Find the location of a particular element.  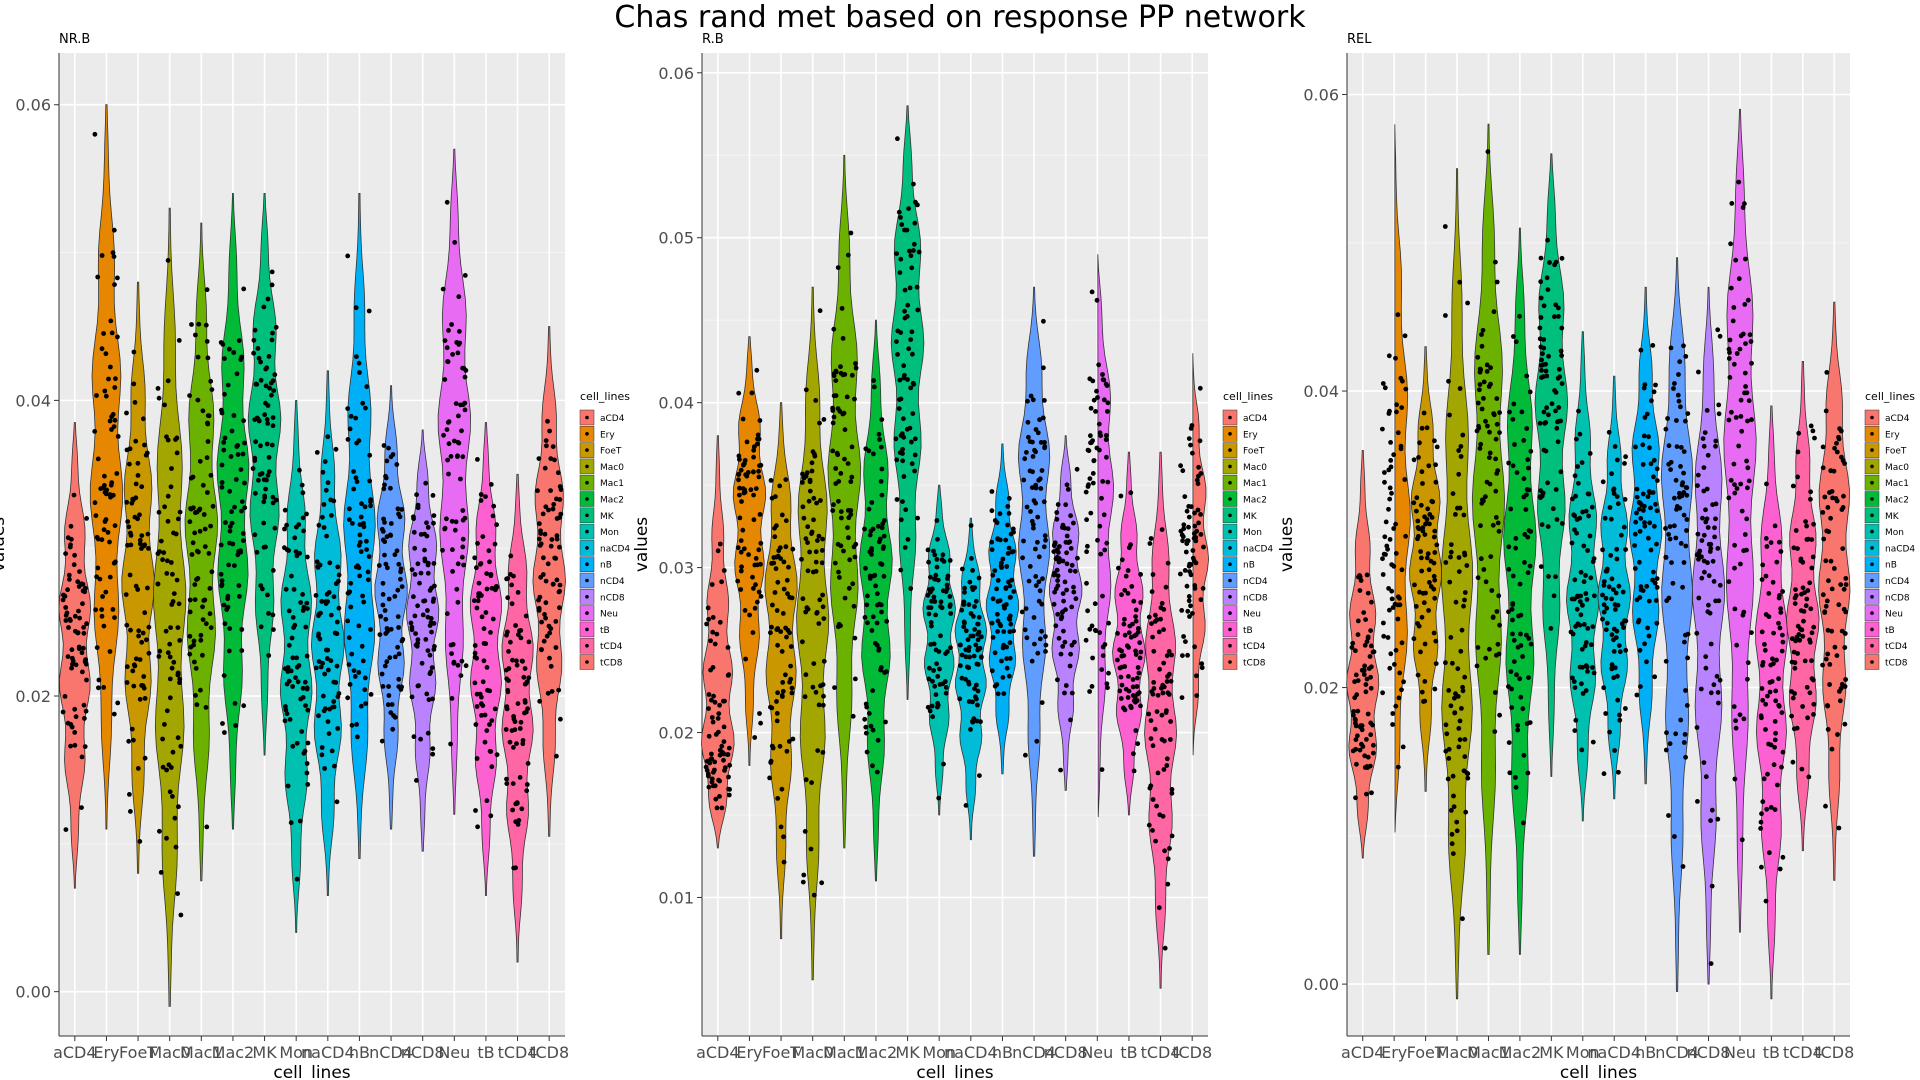

y-tick-label: 0.02 is located at coordinates (33, 696).